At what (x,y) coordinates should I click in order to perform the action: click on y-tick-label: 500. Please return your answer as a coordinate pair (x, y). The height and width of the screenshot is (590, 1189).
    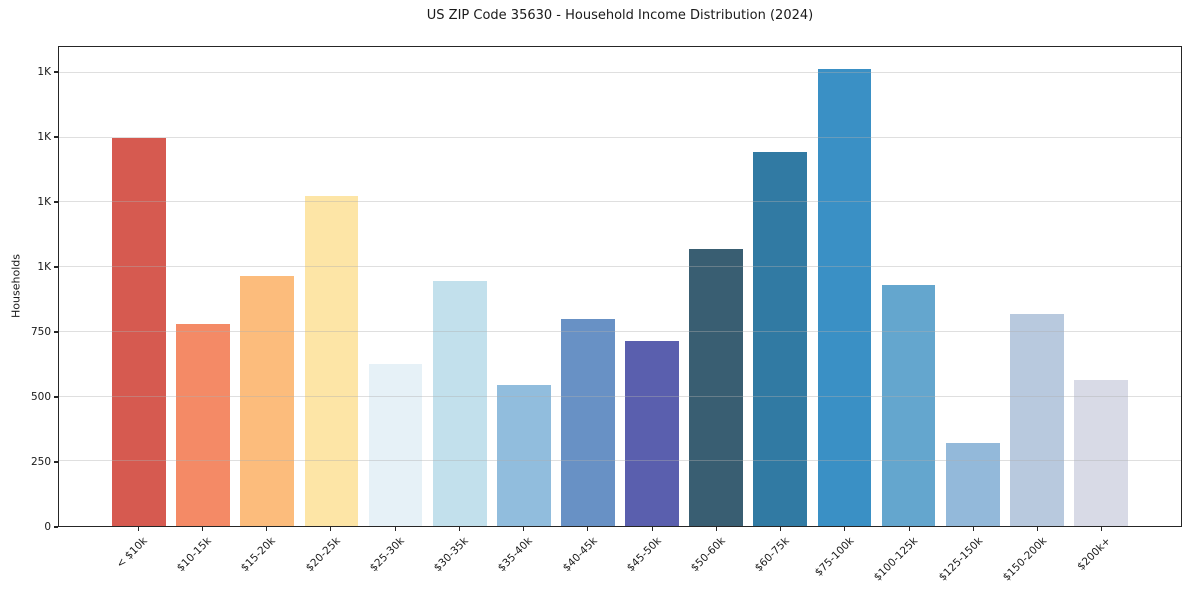
    Looking at the image, I should click on (40, 397).